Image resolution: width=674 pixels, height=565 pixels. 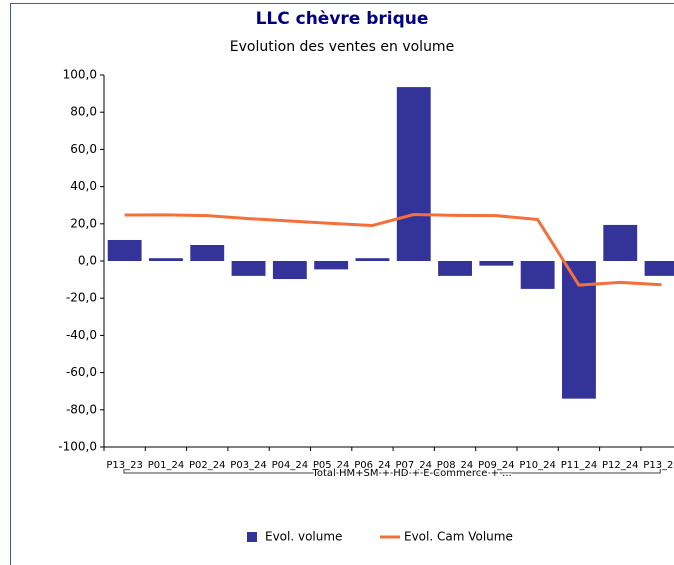 I want to click on y-tick-label: -20,0, so click(x=81, y=298).